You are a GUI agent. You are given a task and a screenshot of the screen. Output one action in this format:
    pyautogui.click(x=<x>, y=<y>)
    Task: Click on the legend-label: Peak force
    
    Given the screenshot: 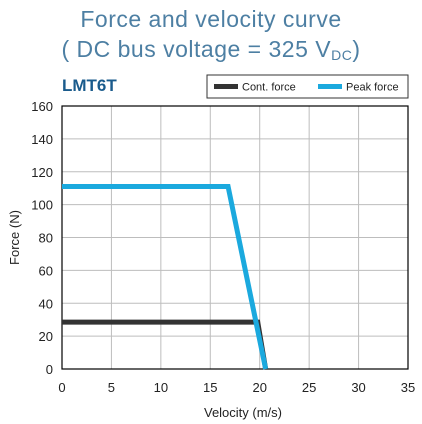 What is the action you would take?
    pyautogui.click(x=372, y=88)
    